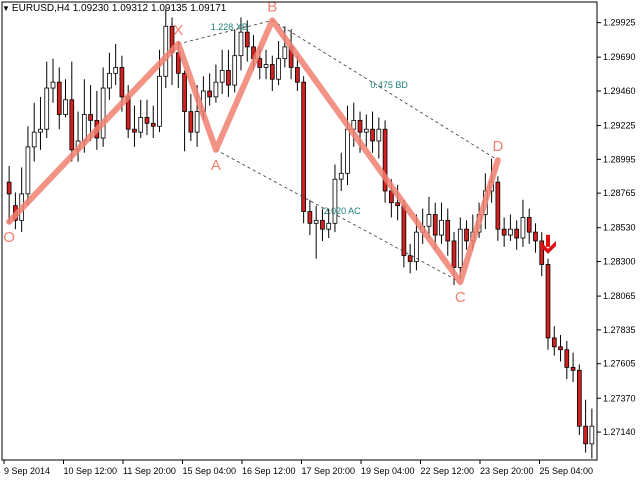 Image resolution: width=640 pixels, height=485 pixels. What do you see at coordinates (90, 8) in the screenshot?
I see `open-price: 1.09230` at bounding box center [90, 8].